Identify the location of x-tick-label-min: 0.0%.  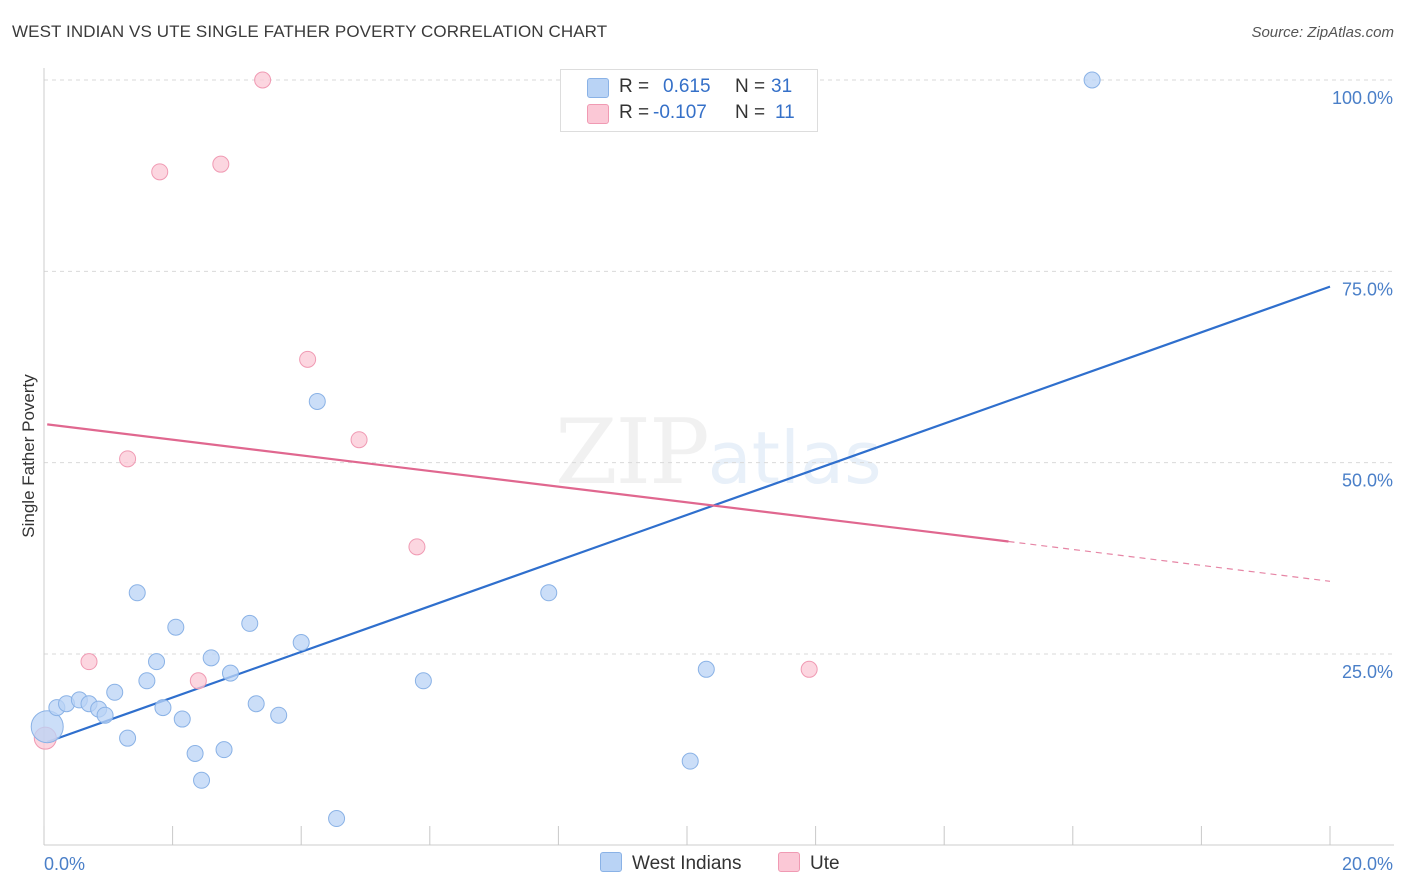
(64, 864).